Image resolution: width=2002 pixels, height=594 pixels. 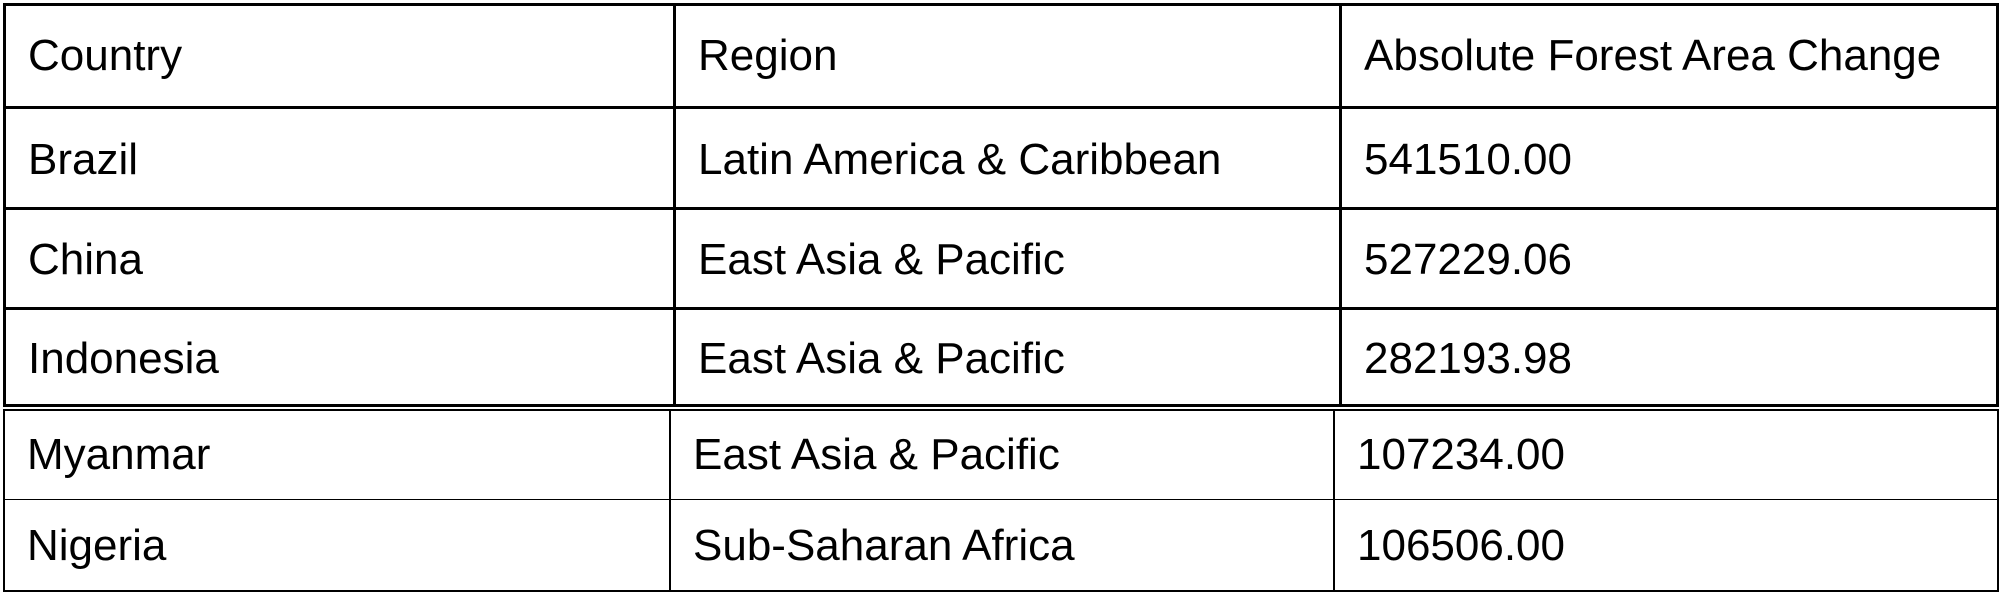 I want to click on cell-region: Latin America & Caribbean, so click(x=1006, y=159).